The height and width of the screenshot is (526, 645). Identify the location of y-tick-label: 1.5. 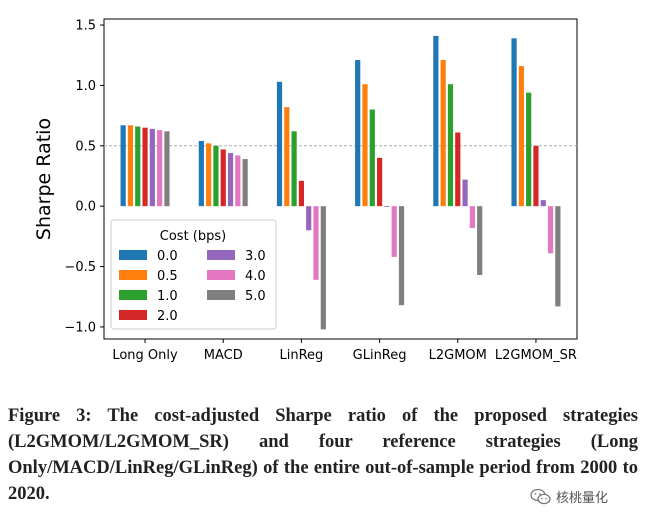
(85, 26).